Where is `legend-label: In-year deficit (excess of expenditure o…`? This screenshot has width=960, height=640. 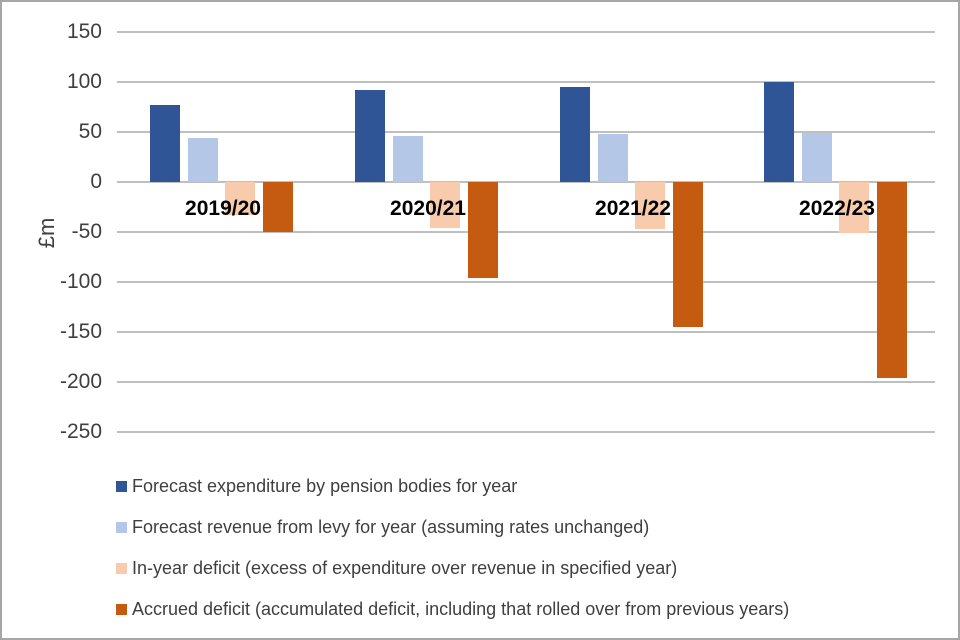 legend-label: In-year deficit (excess of expenditure o… is located at coordinates (405, 567).